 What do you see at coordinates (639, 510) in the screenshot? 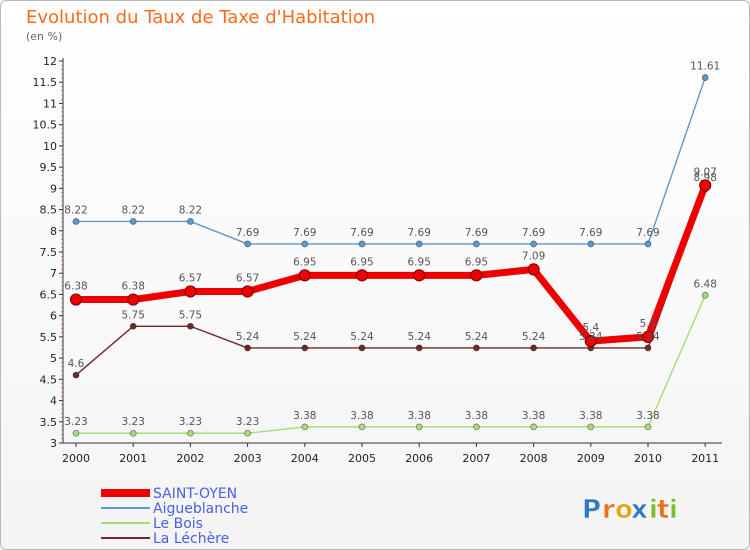
I see `brand-letter: x` at bounding box center [639, 510].